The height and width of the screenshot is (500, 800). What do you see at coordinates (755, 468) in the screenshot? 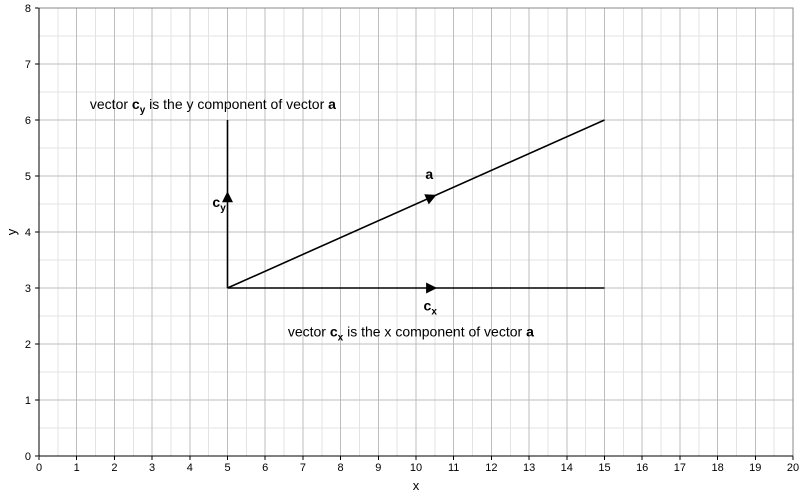
I see `x-tick-label: 19` at bounding box center [755, 468].